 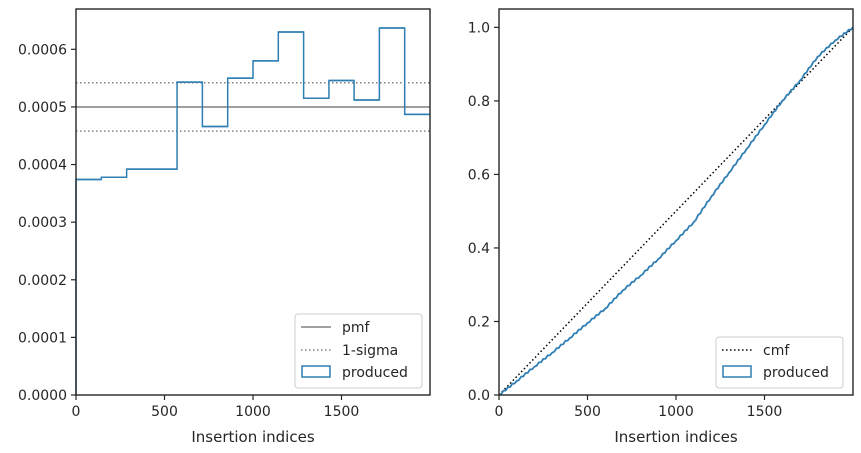 What do you see at coordinates (42, 396) in the screenshot?
I see `y-tick-label: 0.0000` at bounding box center [42, 396].